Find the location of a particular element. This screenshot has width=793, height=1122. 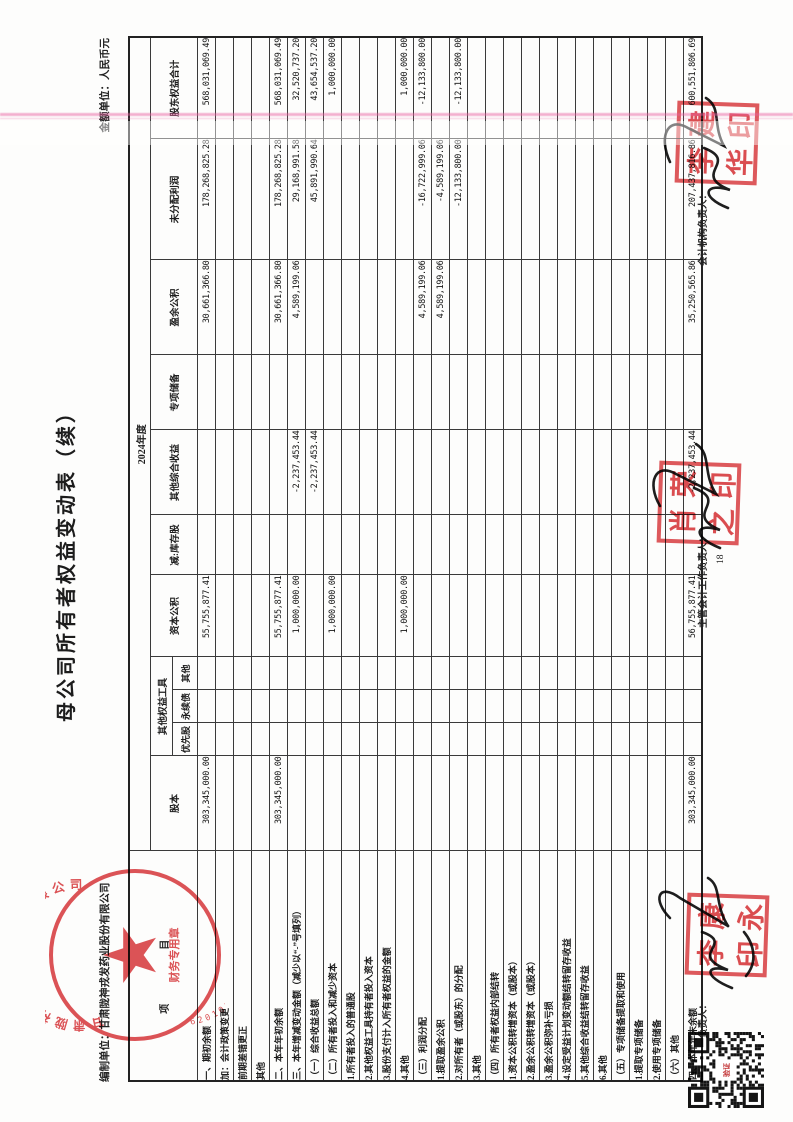

col-treasury-header: 减:库存股 is located at coordinates (174, 545).